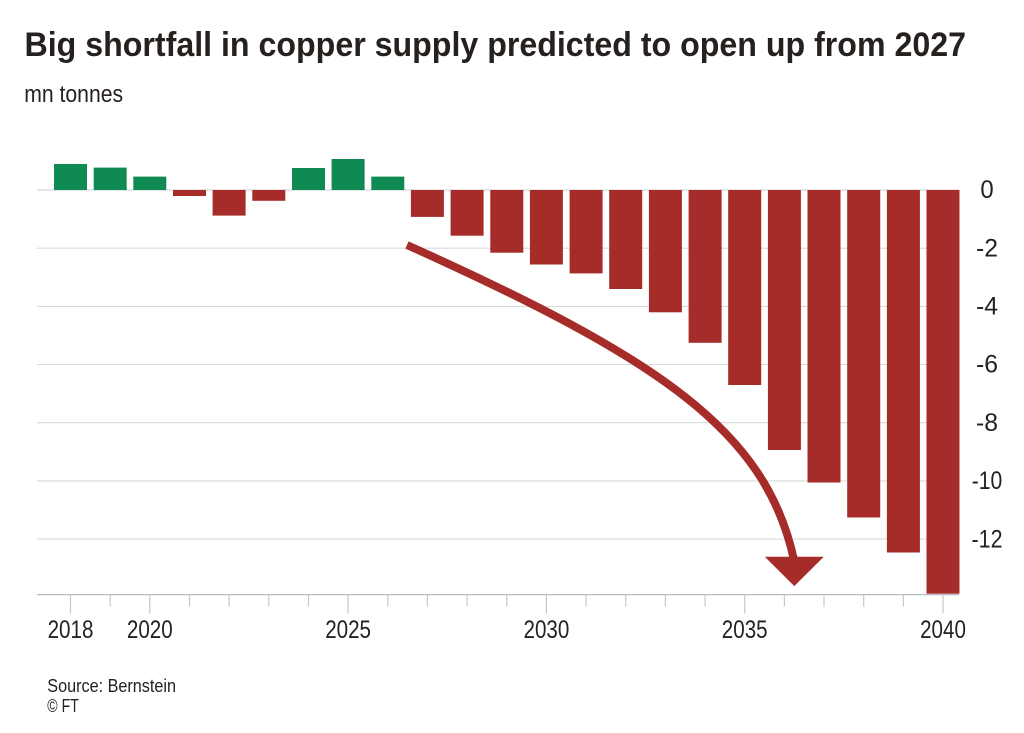 Image resolution: width=1024 pixels, height=733 pixels. What do you see at coordinates (987, 248) in the screenshot?
I see `svg-text: -2` at bounding box center [987, 248].